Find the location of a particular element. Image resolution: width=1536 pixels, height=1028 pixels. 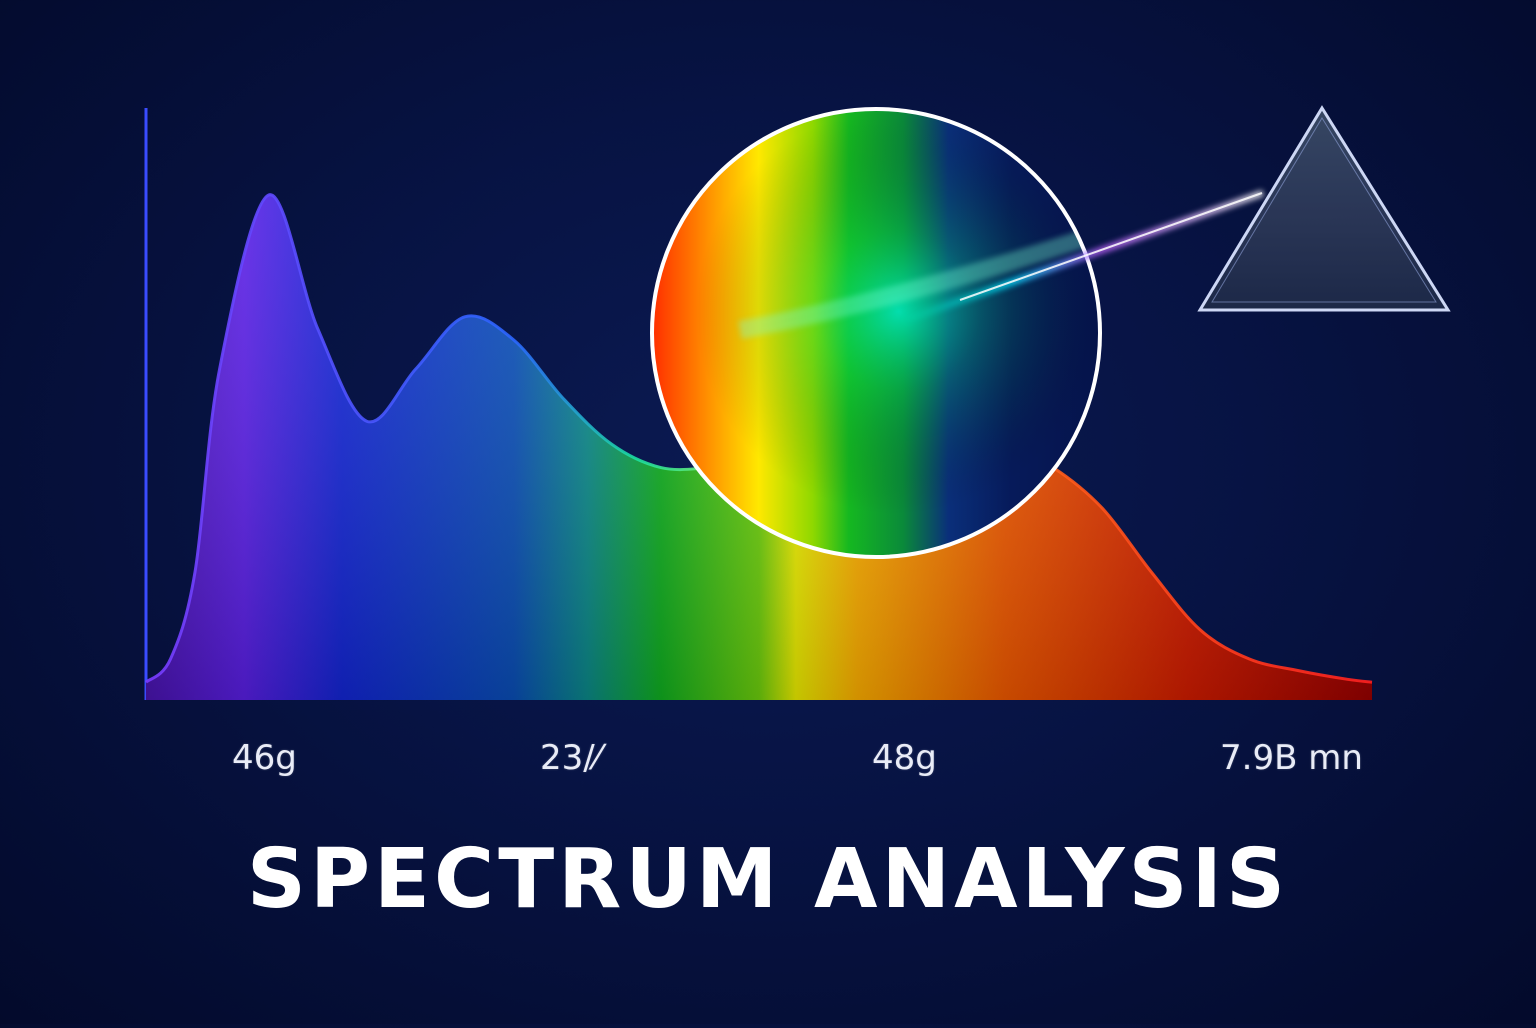

prism-icon is located at coordinates (1324, 208).